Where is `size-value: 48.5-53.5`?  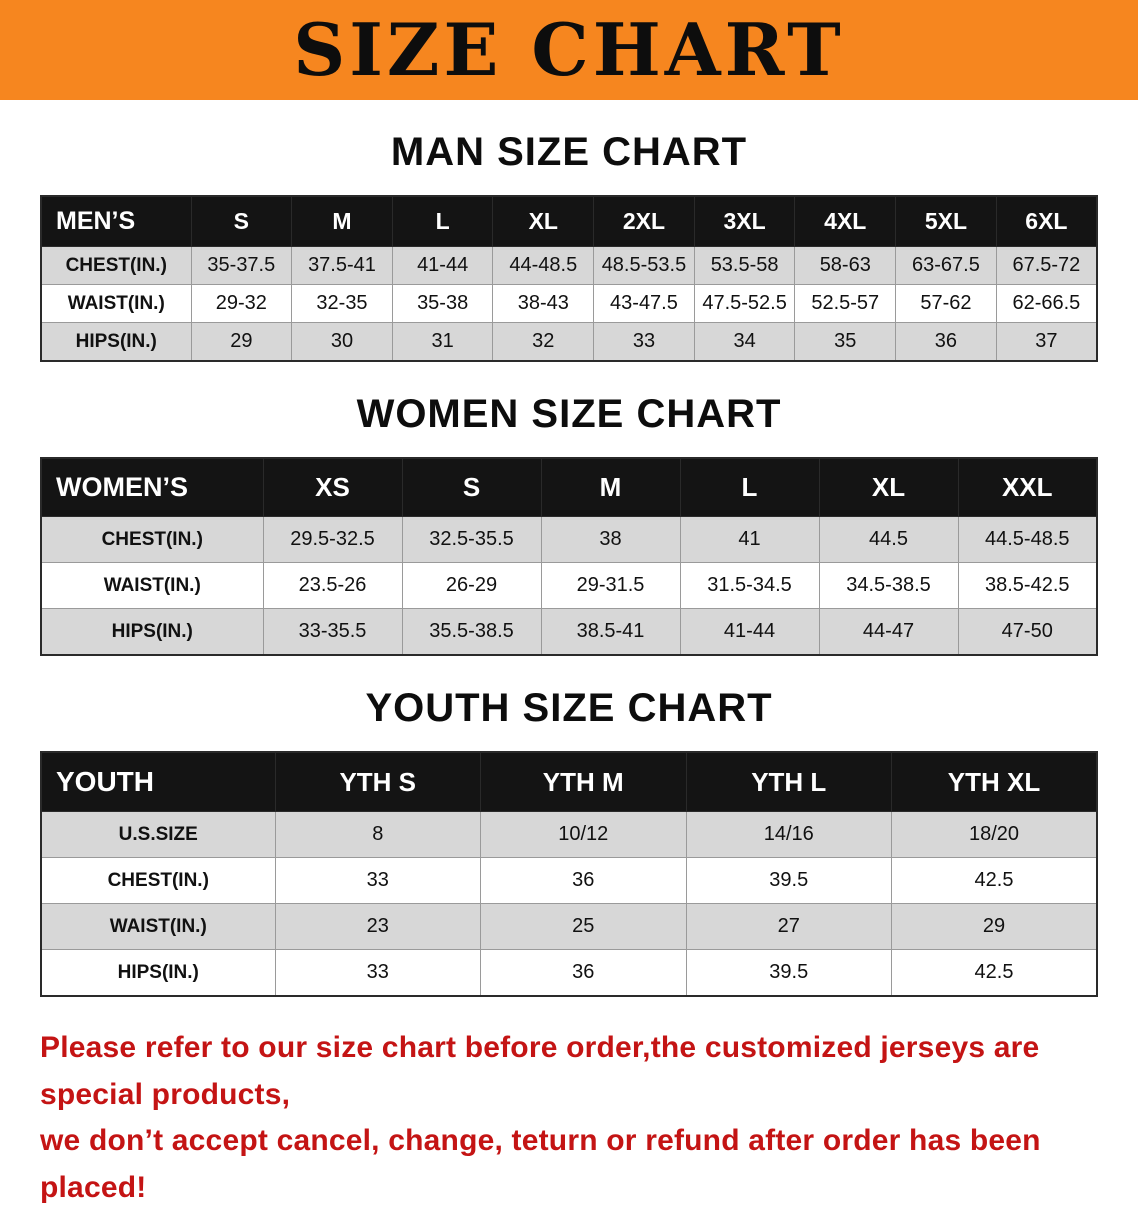 size-value: 48.5-53.5 is located at coordinates (644, 265).